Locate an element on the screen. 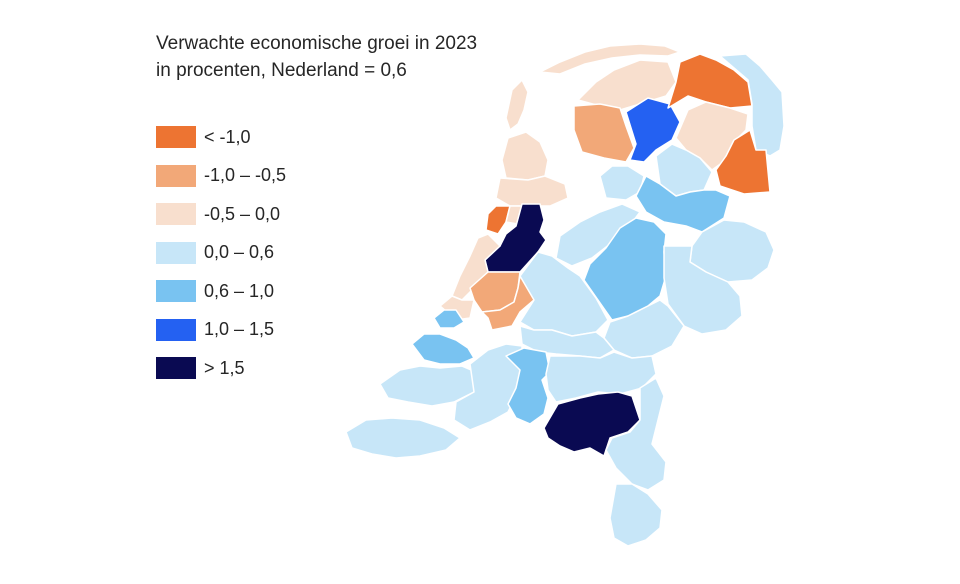 Image resolution: width=960 pixels, height=584 pixels. region-noord-limburg is located at coordinates (636, 434).